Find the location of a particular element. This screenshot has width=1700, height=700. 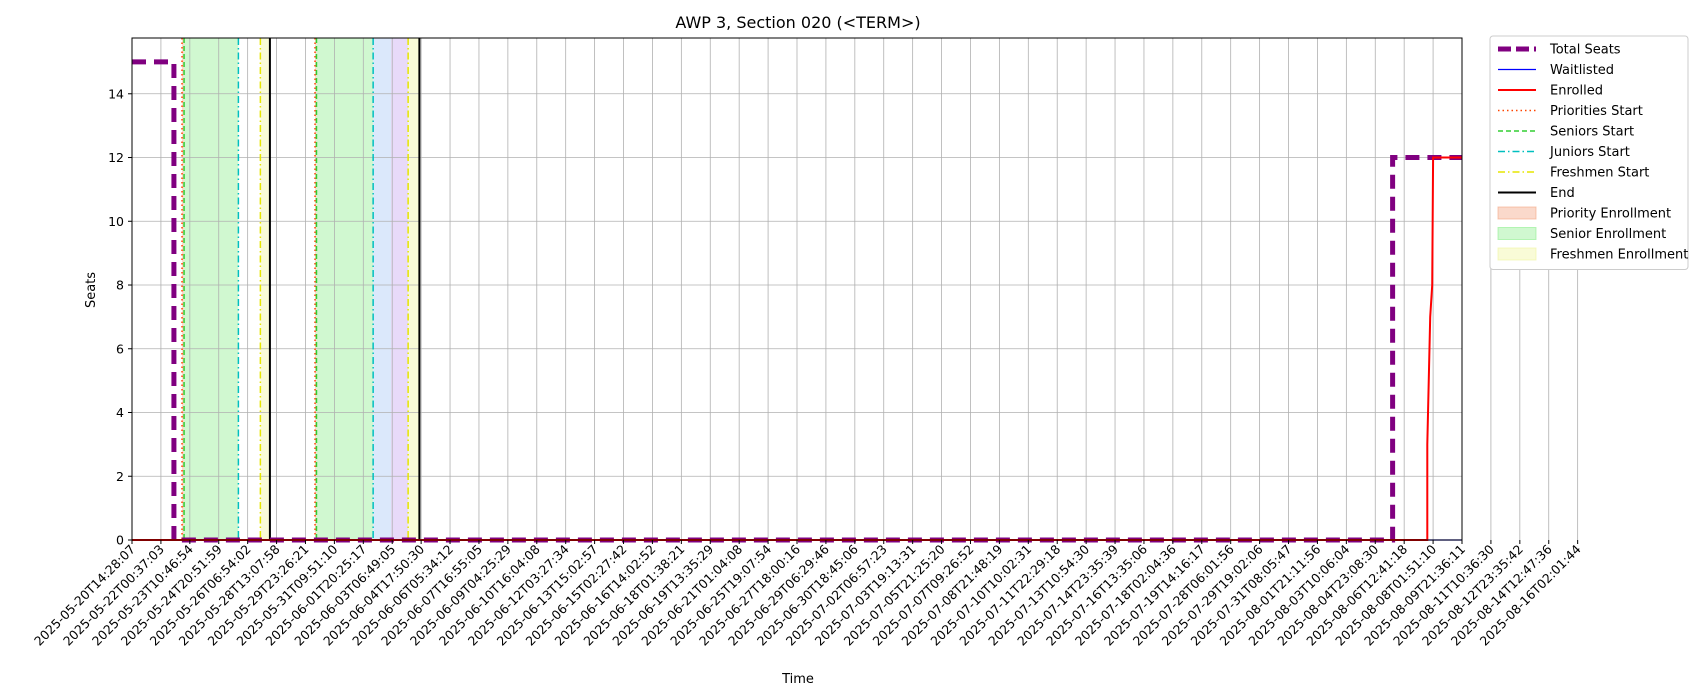

legend-label: Enrolled is located at coordinates (1576, 91).